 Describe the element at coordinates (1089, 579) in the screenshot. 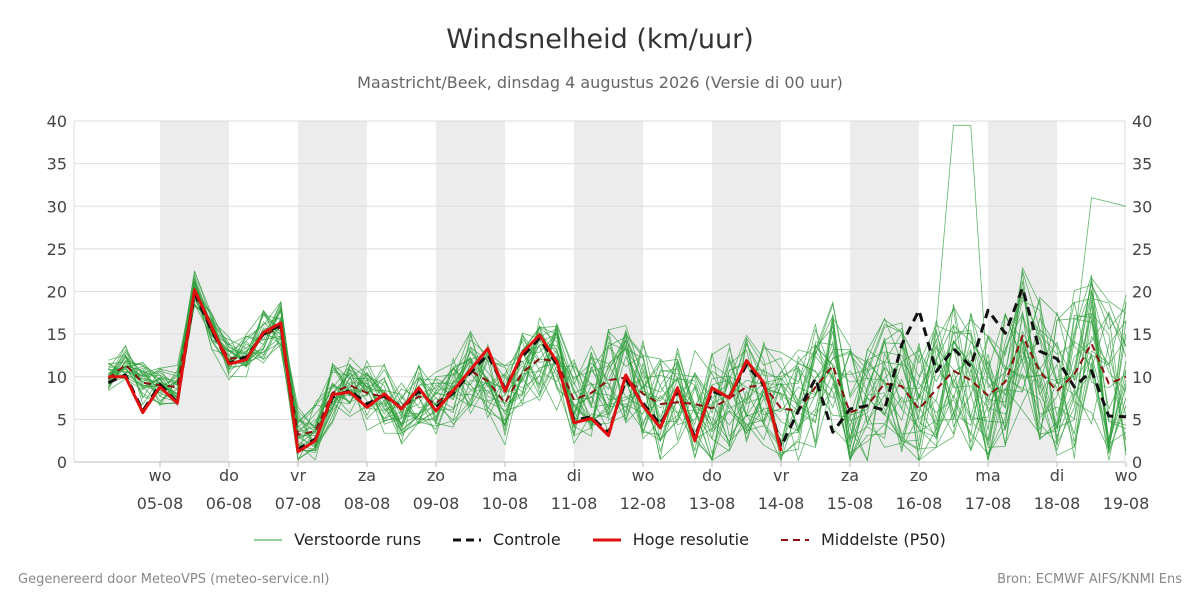

I see `footer-source: Bron: ECMWF AIFS/KNMI Ens` at that location.